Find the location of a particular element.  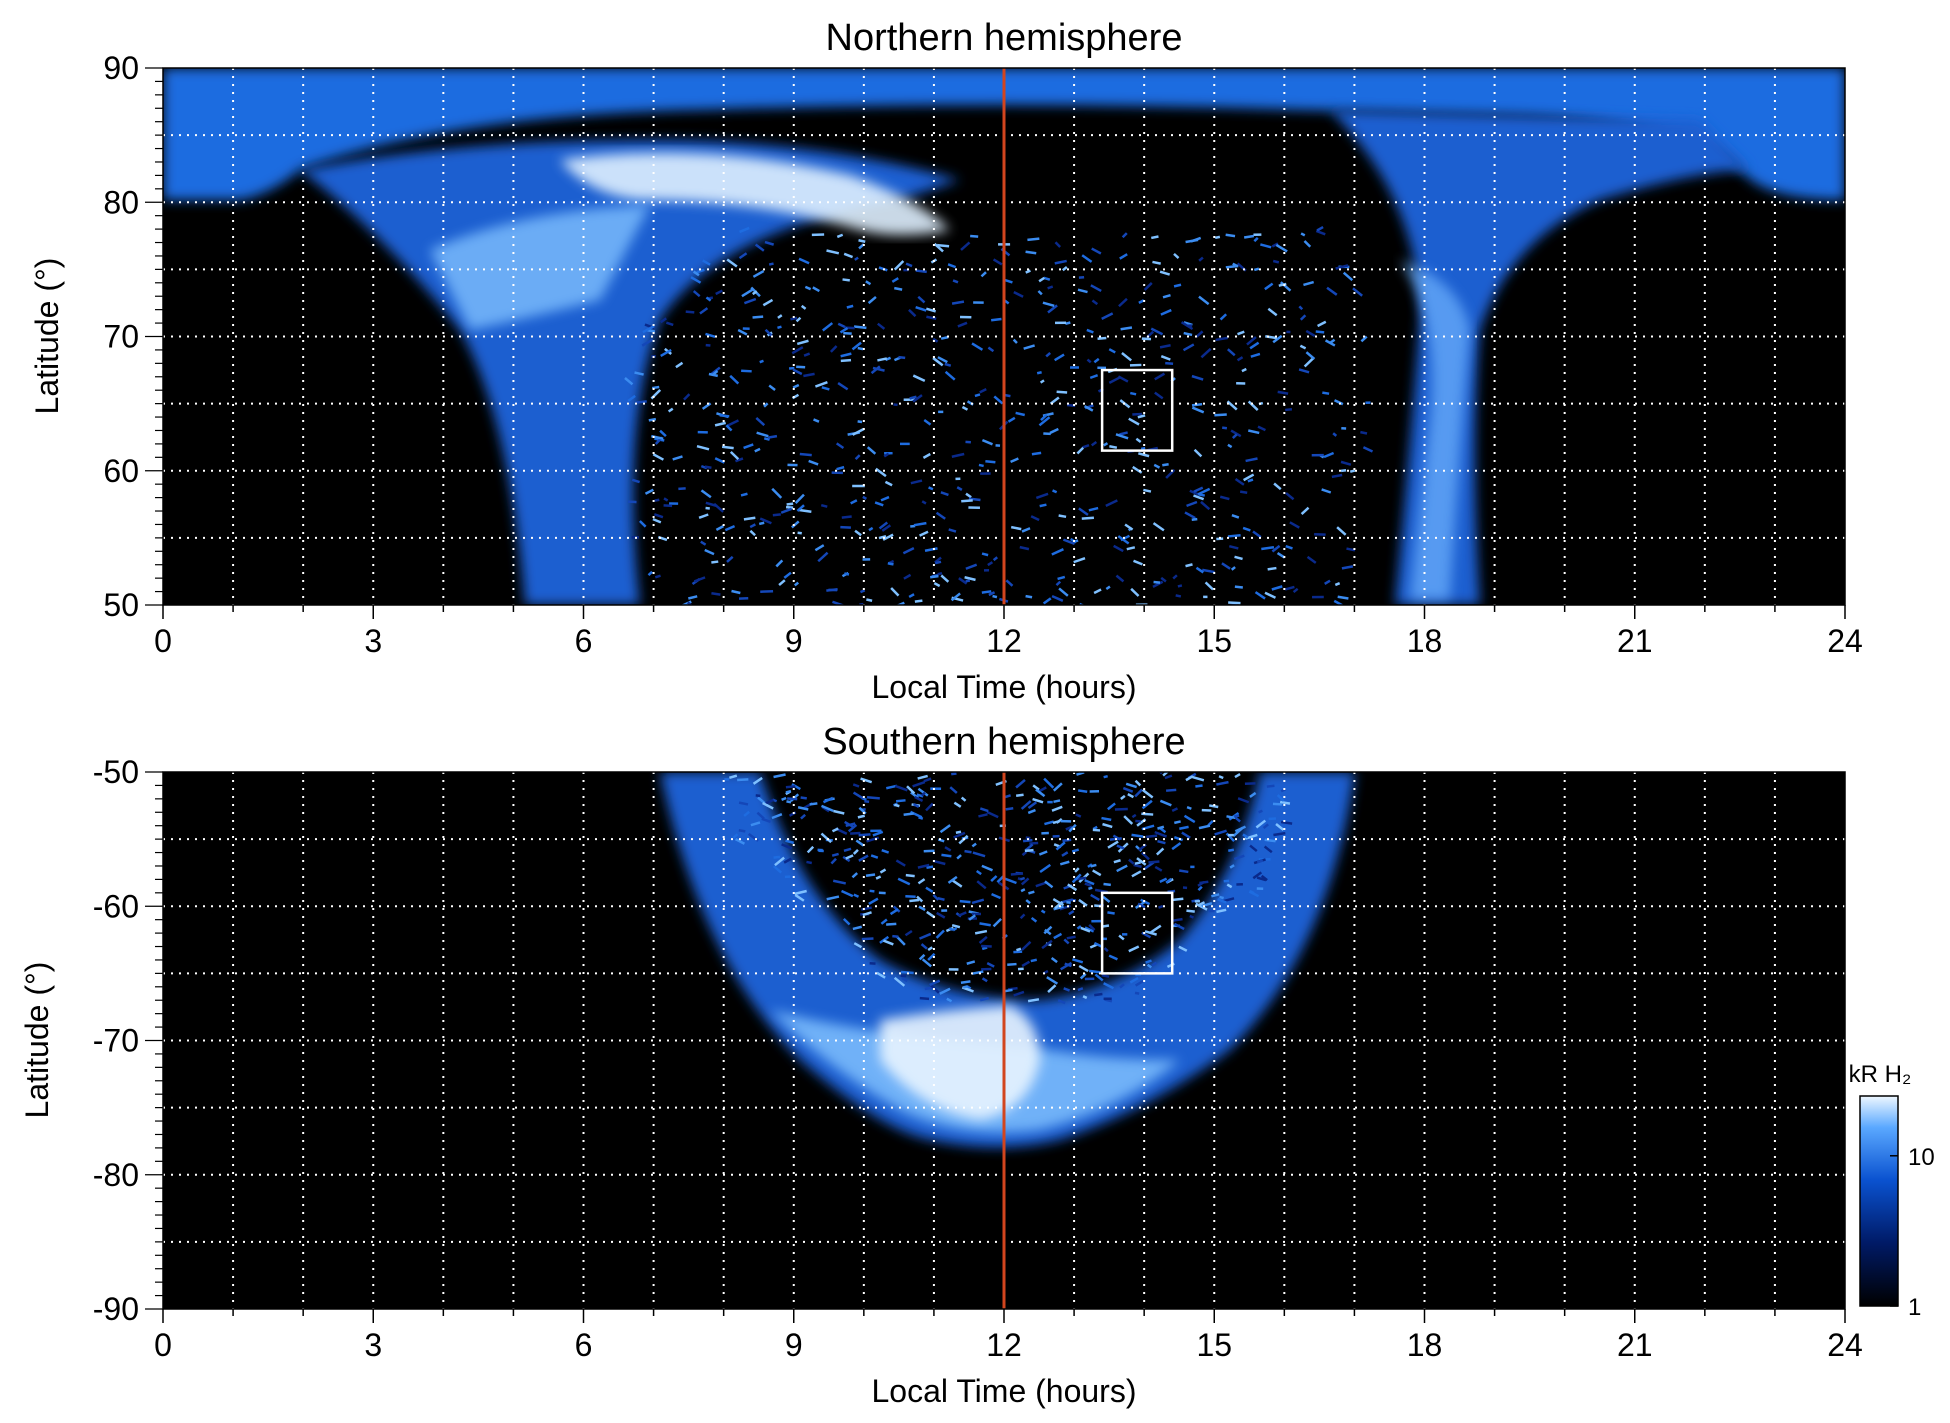

x-tick-label: 18 is located at coordinates (1425, 641).